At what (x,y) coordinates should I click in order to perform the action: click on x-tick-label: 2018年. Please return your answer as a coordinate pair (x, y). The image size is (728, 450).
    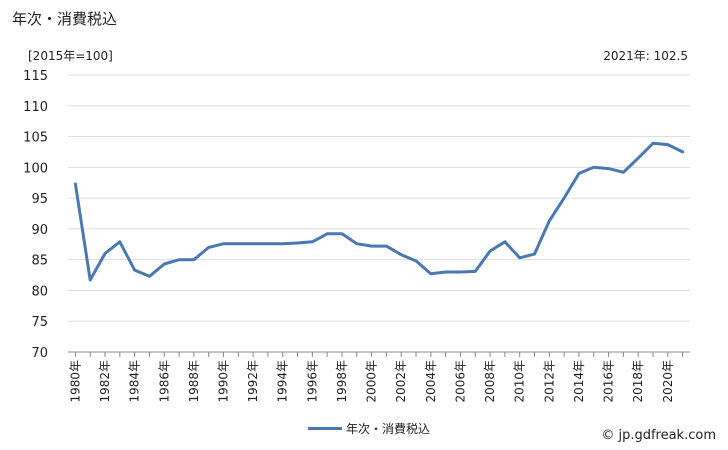
    Looking at the image, I should click on (638, 381).